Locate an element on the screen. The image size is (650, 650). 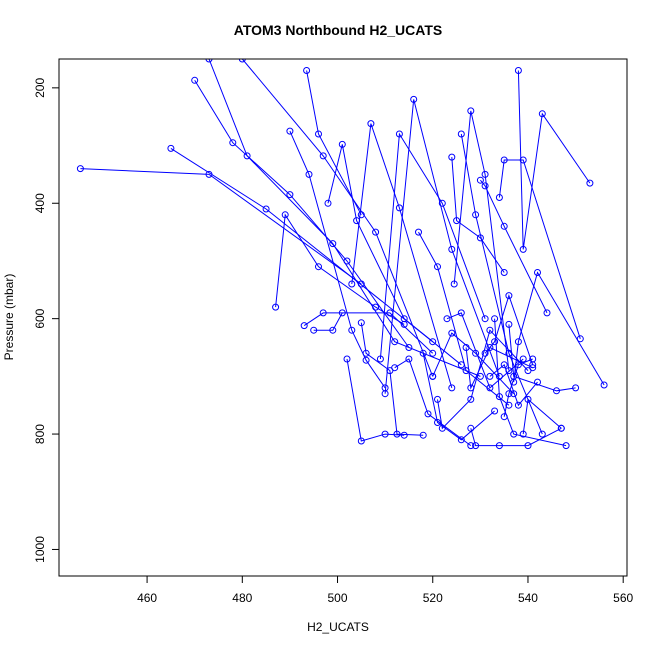
x-tick-label: 500 is located at coordinates (338, 598).